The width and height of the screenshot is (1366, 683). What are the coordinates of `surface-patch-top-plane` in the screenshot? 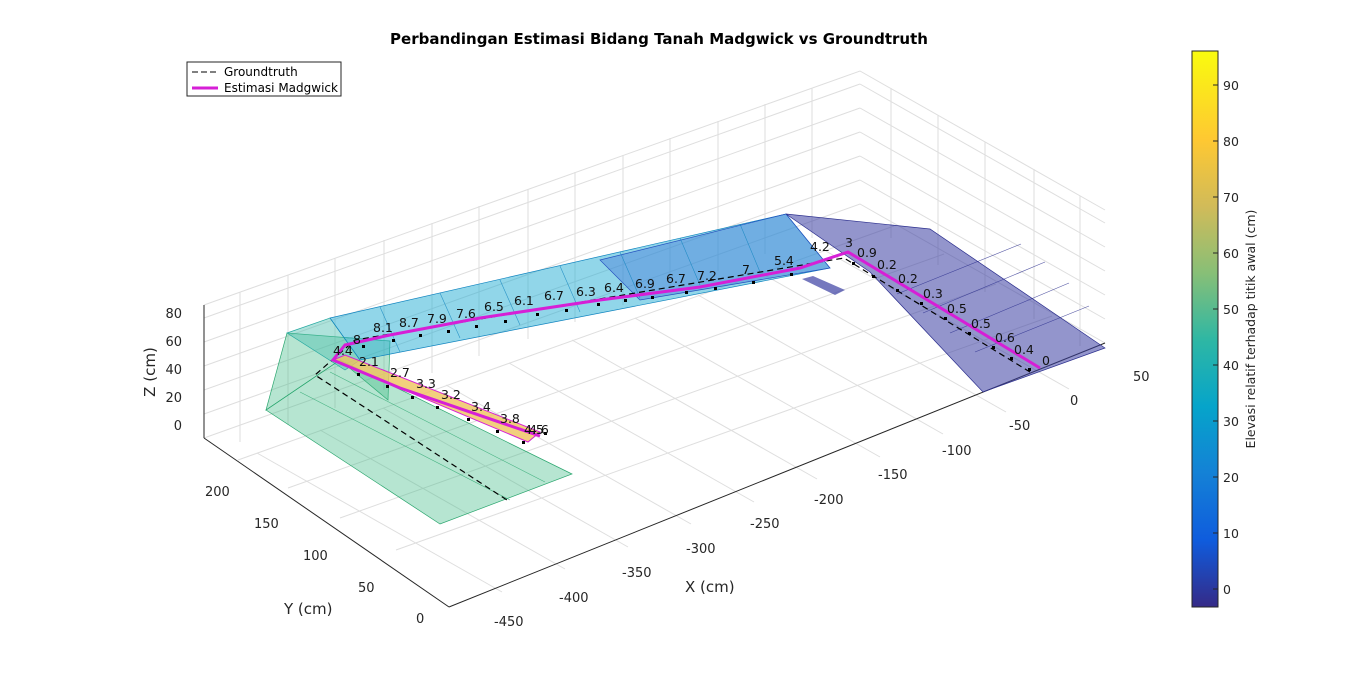 It's located at (945, 303).